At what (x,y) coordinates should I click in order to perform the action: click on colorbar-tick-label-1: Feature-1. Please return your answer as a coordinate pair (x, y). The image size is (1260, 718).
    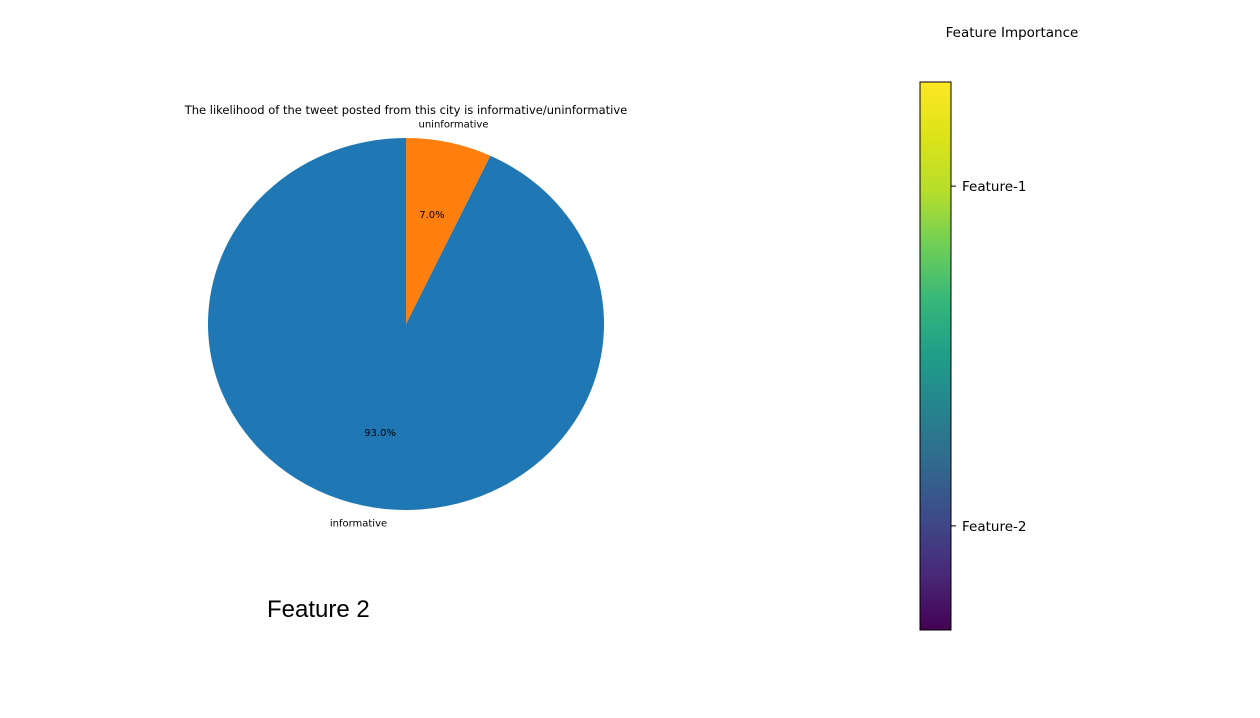
    Looking at the image, I should click on (994, 187).